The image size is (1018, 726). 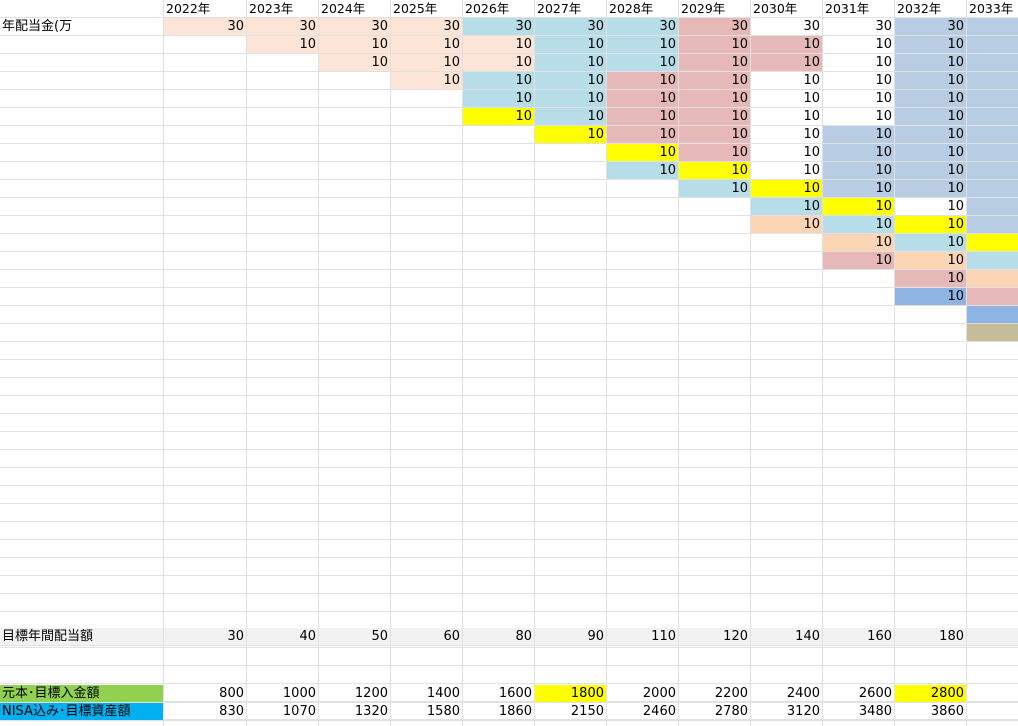 What do you see at coordinates (355, 712) in the screenshot?
I see `summary-value-assets: 1320` at bounding box center [355, 712].